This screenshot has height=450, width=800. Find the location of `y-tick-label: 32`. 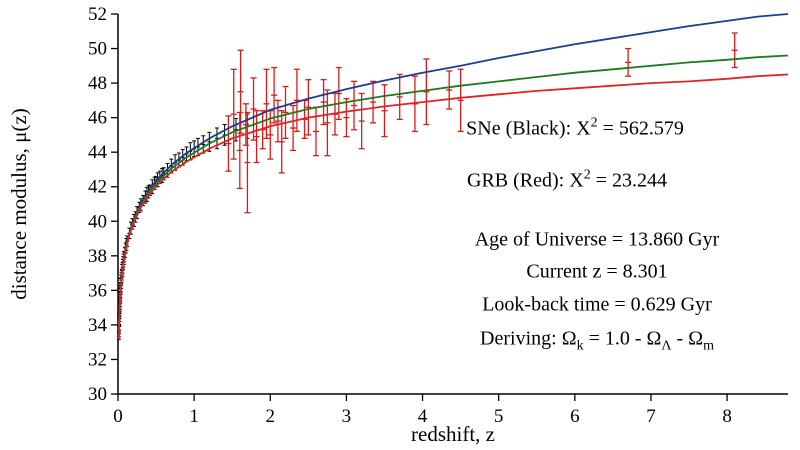

y-tick-label: 32 is located at coordinates (97, 359).